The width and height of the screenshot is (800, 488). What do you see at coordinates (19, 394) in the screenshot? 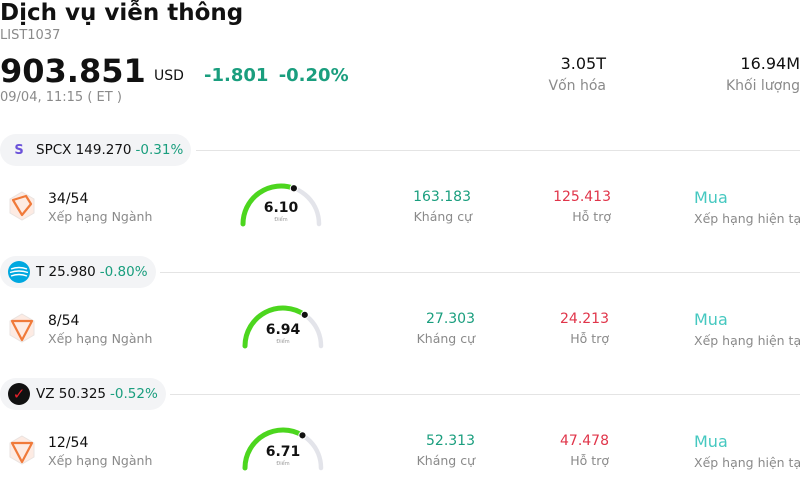
I see `verizon-logo-icon: ✓` at bounding box center [19, 394].